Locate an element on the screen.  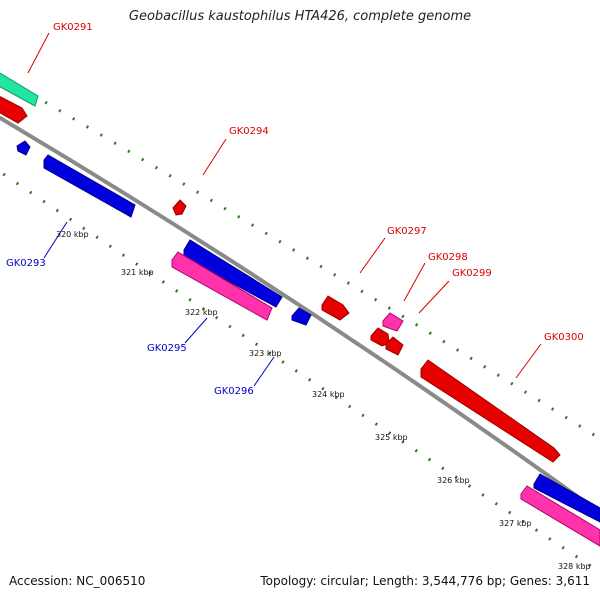
scale-label-327: 327 kbp is located at coordinates (515, 523).